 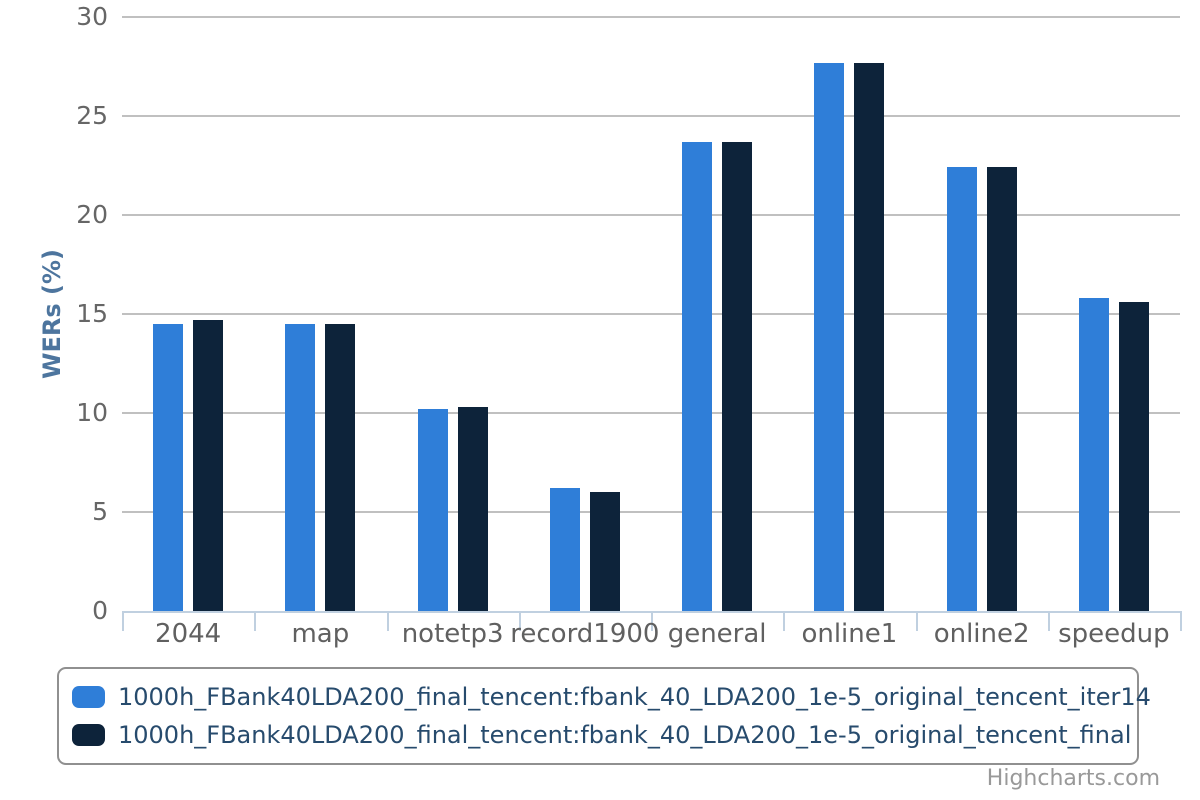 I want to click on x-axis-label-online1: online1, so click(x=849, y=634).